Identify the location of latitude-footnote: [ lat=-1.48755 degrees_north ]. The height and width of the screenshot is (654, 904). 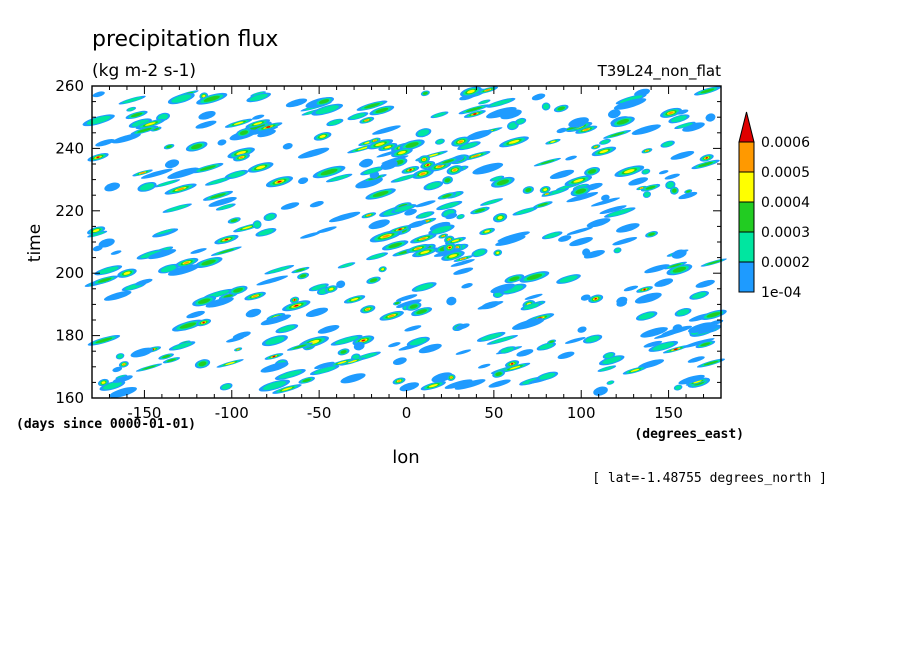
(709, 478).